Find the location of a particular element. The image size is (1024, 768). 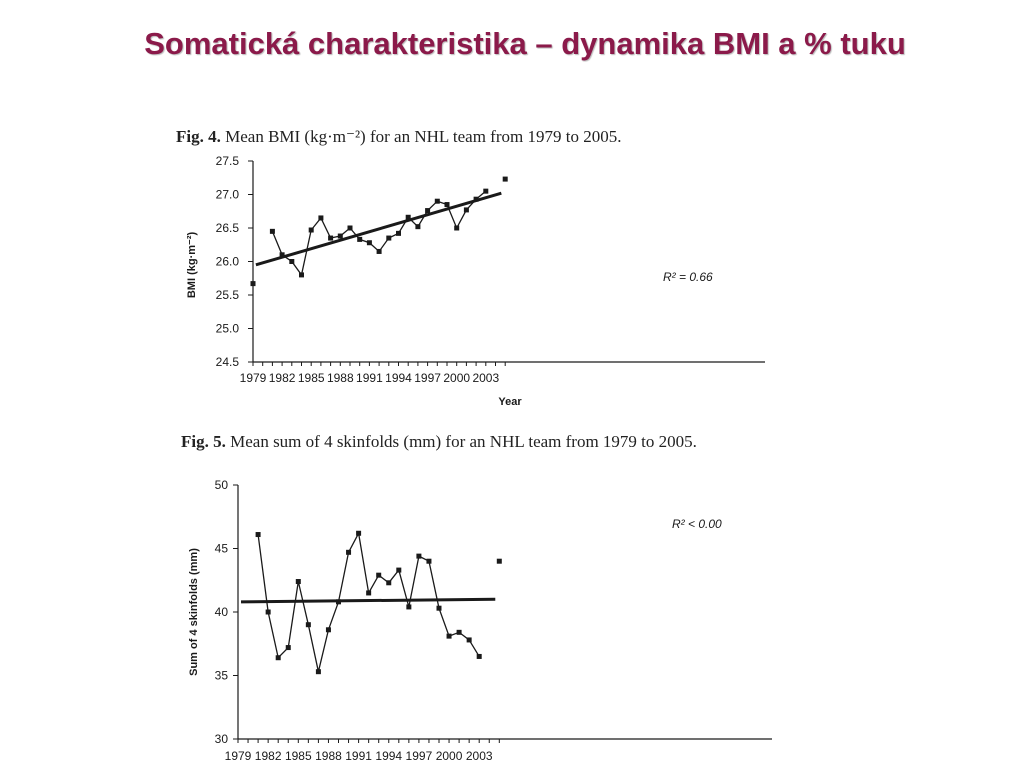

fig5-x-tick-label: 1997 is located at coordinates (419, 756).